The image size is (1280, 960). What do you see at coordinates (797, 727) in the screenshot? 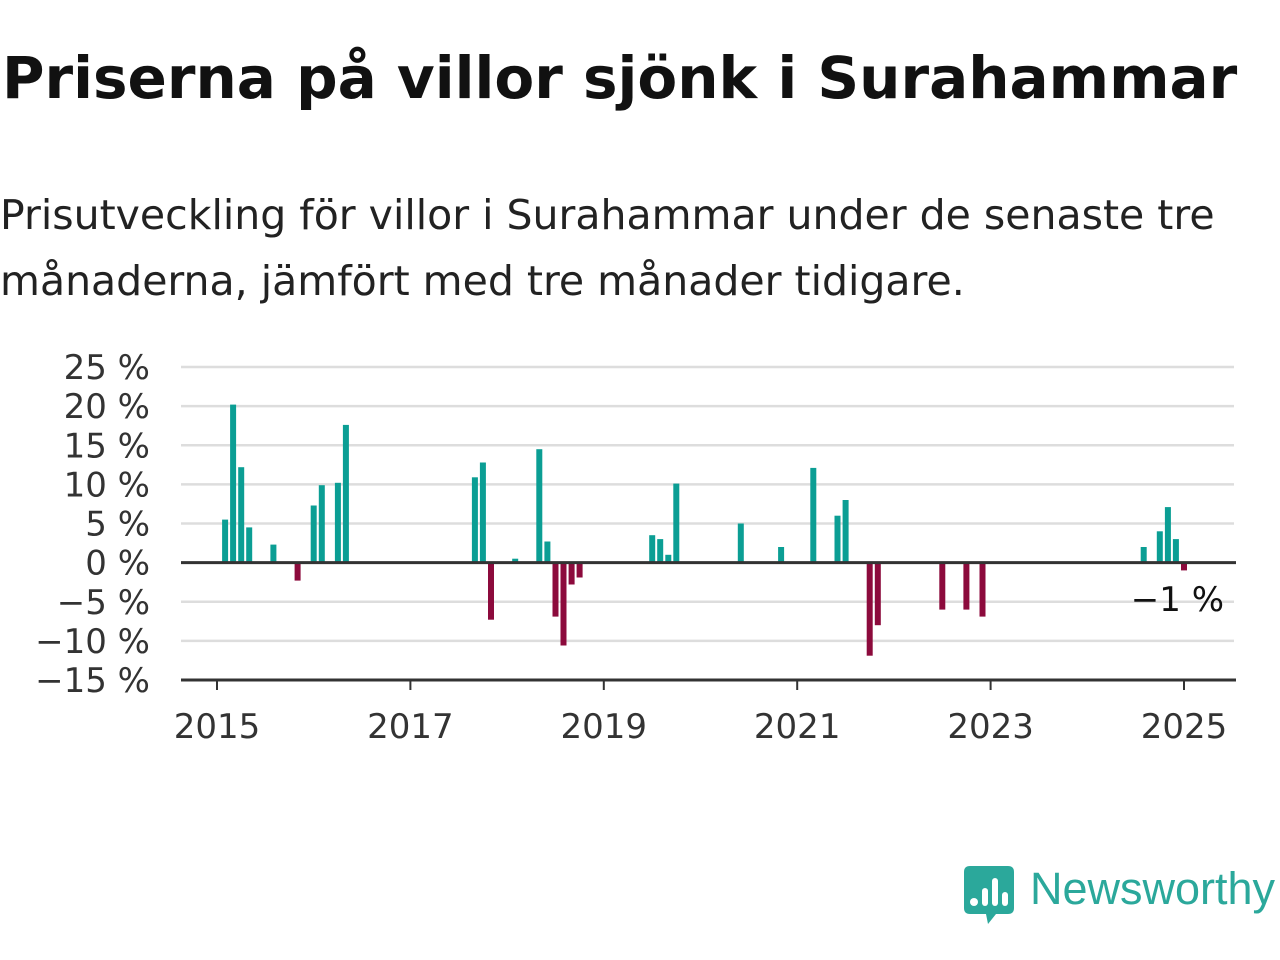
I see `x-tick-label: 2021` at bounding box center [797, 727].